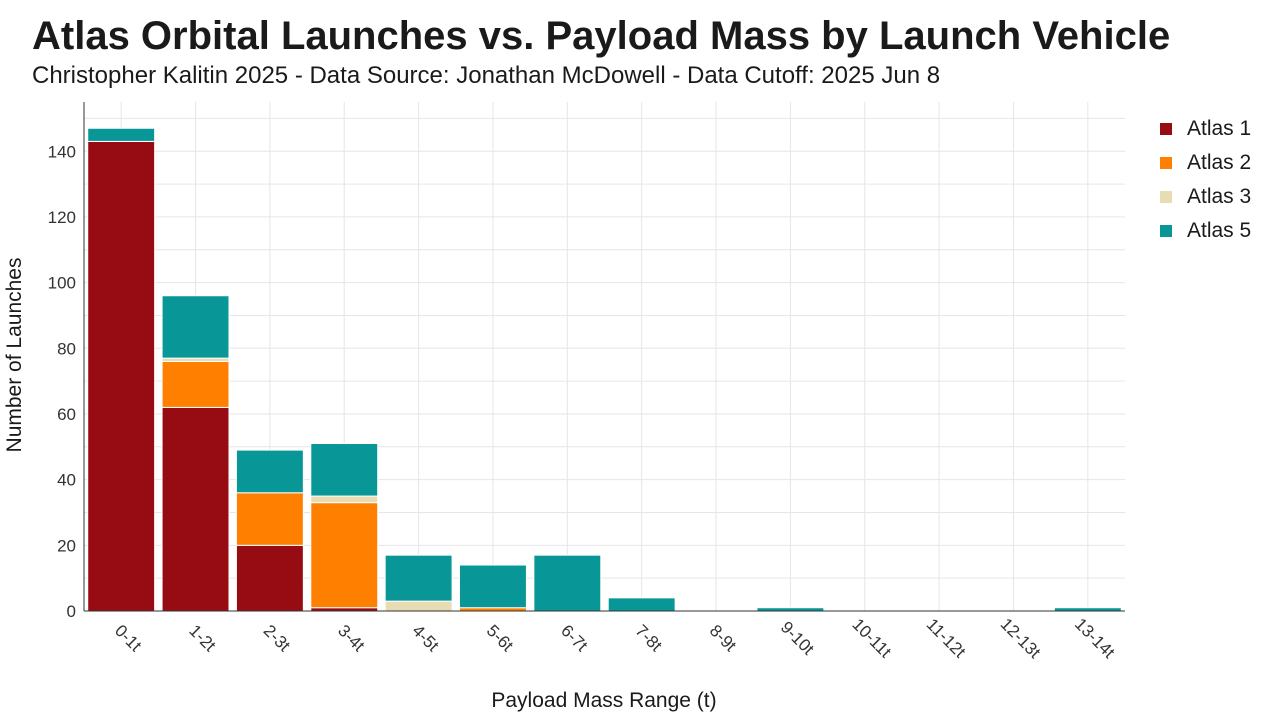 The height and width of the screenshot is (720, 1280). I want to click on x-tick-label: 8-9t, so click(723, 638).